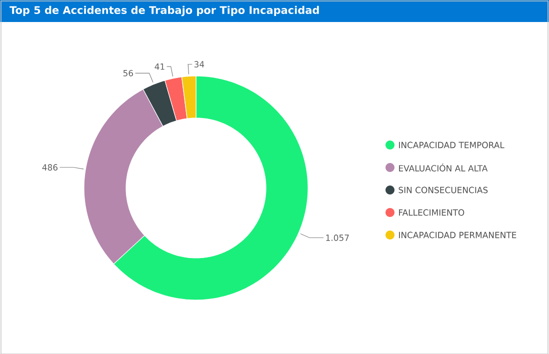 The height and width of the screenshot is (354, 549). What do you see at coordinates (159, 66) in the screenshot?
I see `data-label: 41` at bounding box center [159, 66].